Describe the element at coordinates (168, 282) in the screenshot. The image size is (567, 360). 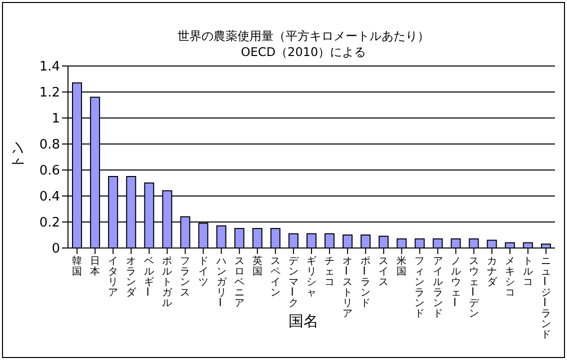
I see `x-tick-label: ポルトガル` at that location.